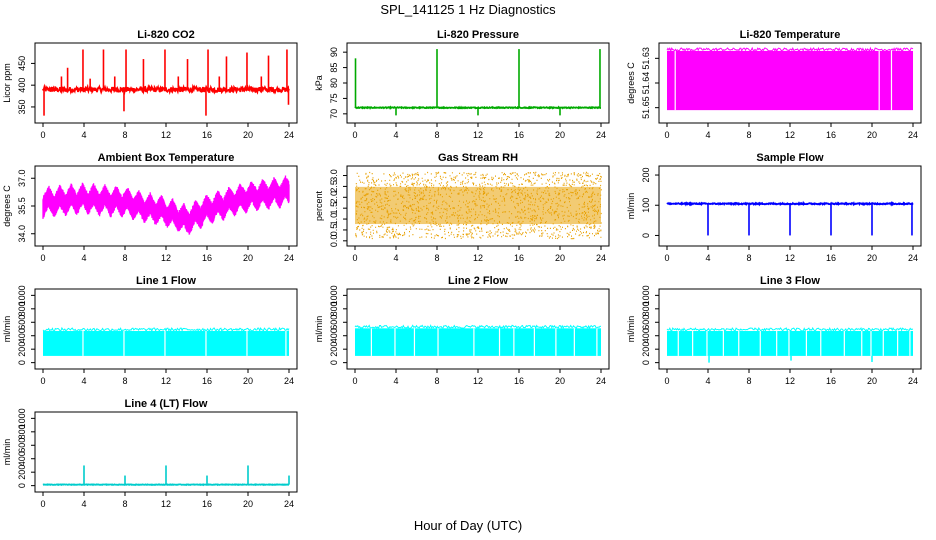 The width and height of the screenshot is (936, 540). Describe the element at coordinates (334, 186) in the screenshot. I see `y-tick-label-5: 2.5` at that location.